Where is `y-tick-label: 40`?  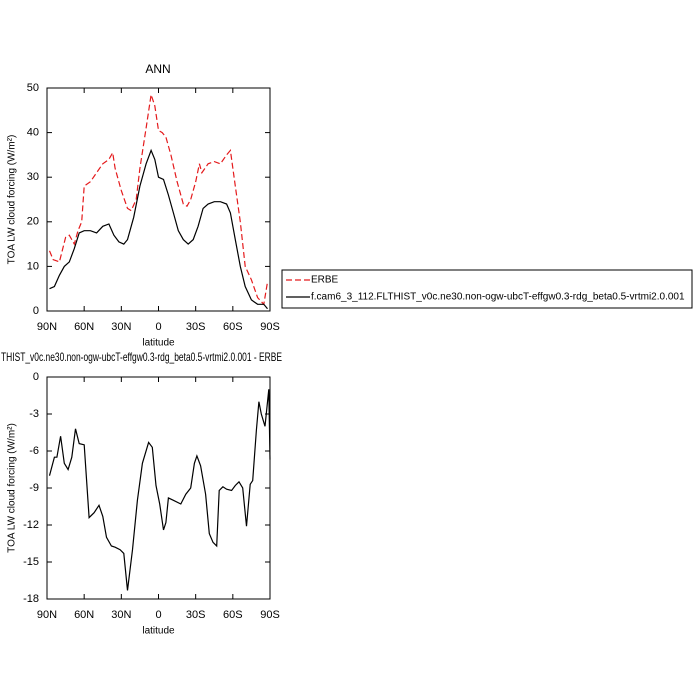
y-tick-label: 40 is located at coordinates (33, 133).